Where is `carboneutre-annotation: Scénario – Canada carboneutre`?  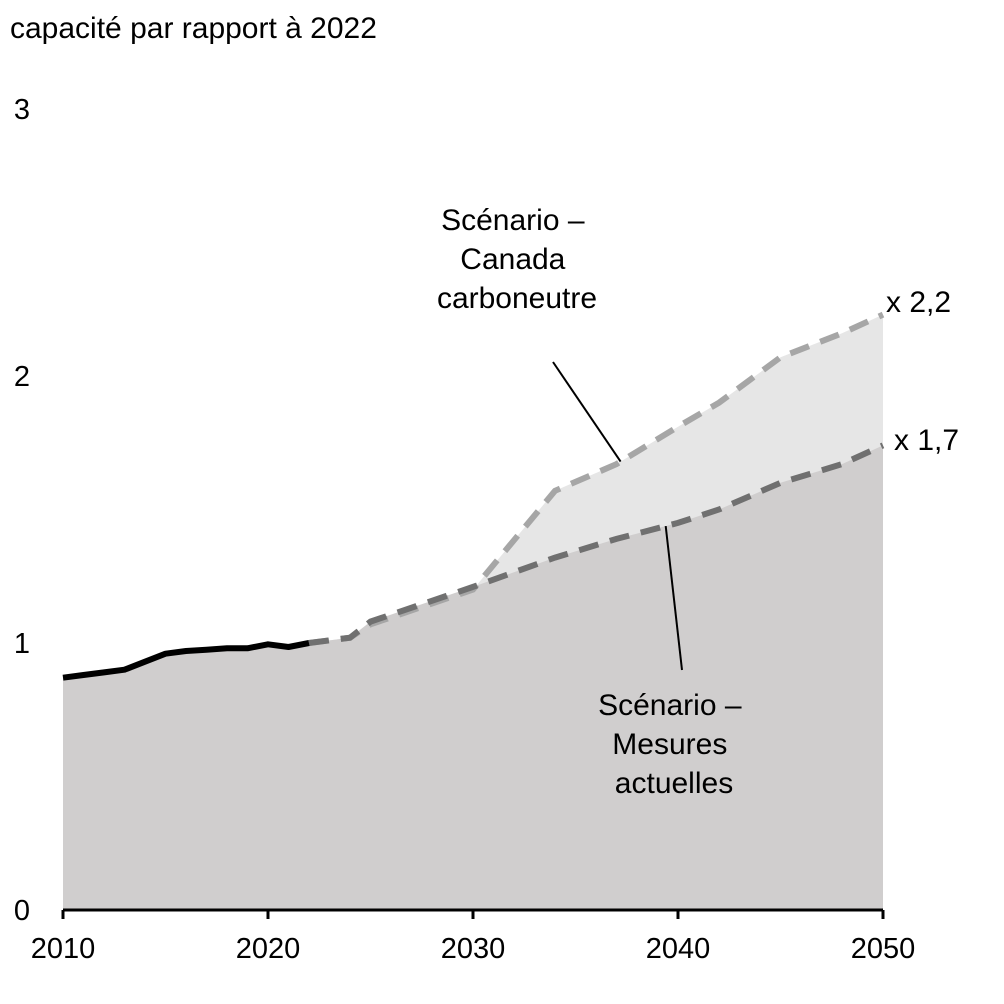 carboneutre-annotation: Scénario – Canada carboneutre is located at coordinates (517, 259).